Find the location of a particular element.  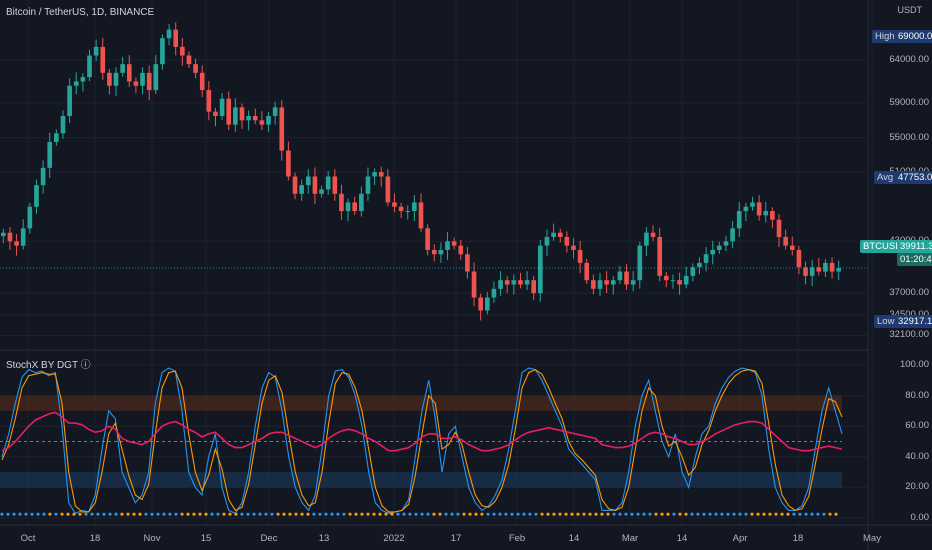

low-tag-label: Low is located at coordinates (886, 321).